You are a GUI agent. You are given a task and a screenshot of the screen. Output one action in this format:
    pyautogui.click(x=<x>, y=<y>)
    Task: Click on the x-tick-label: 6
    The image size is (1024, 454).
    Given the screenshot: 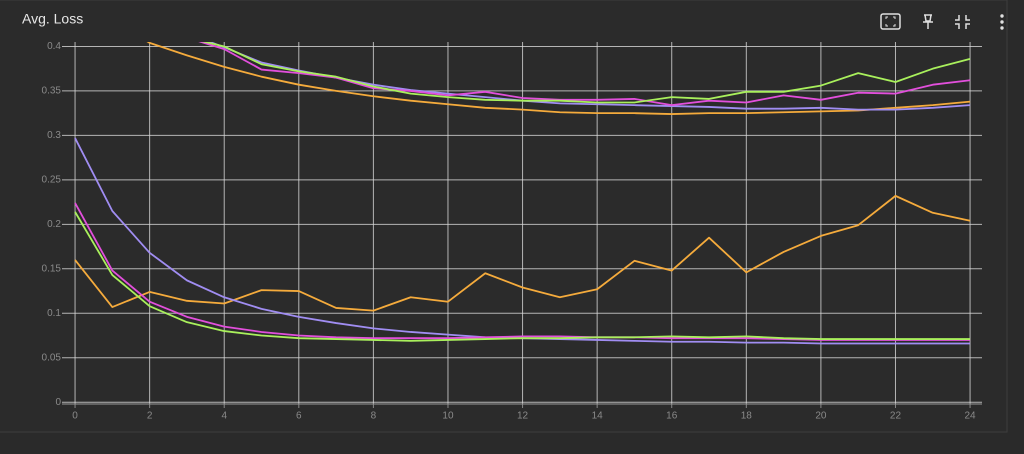 What is the action you would take?
    pyautogui.click(x=299, y=416)
    